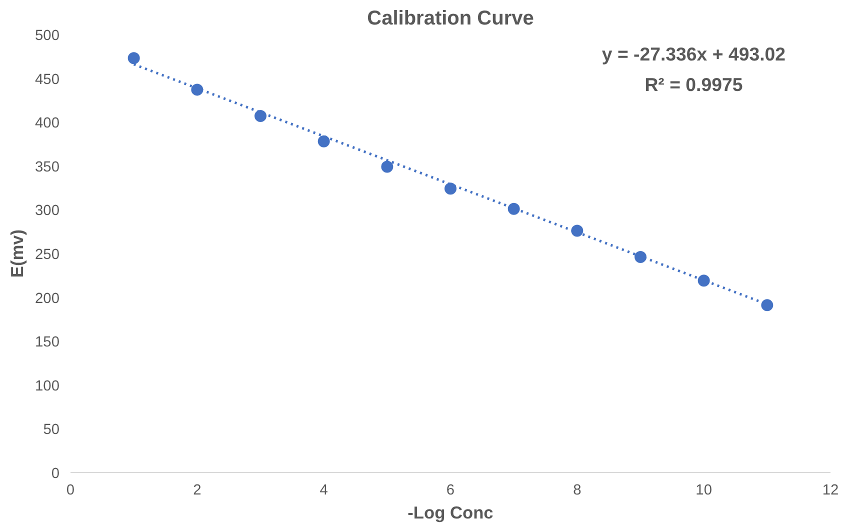 This screenshot has height=531, width=867. What do you see at coordinates (577, 490) in the screenshot?
I see `x-tick-label: 8` at bounding box center [577, 490].